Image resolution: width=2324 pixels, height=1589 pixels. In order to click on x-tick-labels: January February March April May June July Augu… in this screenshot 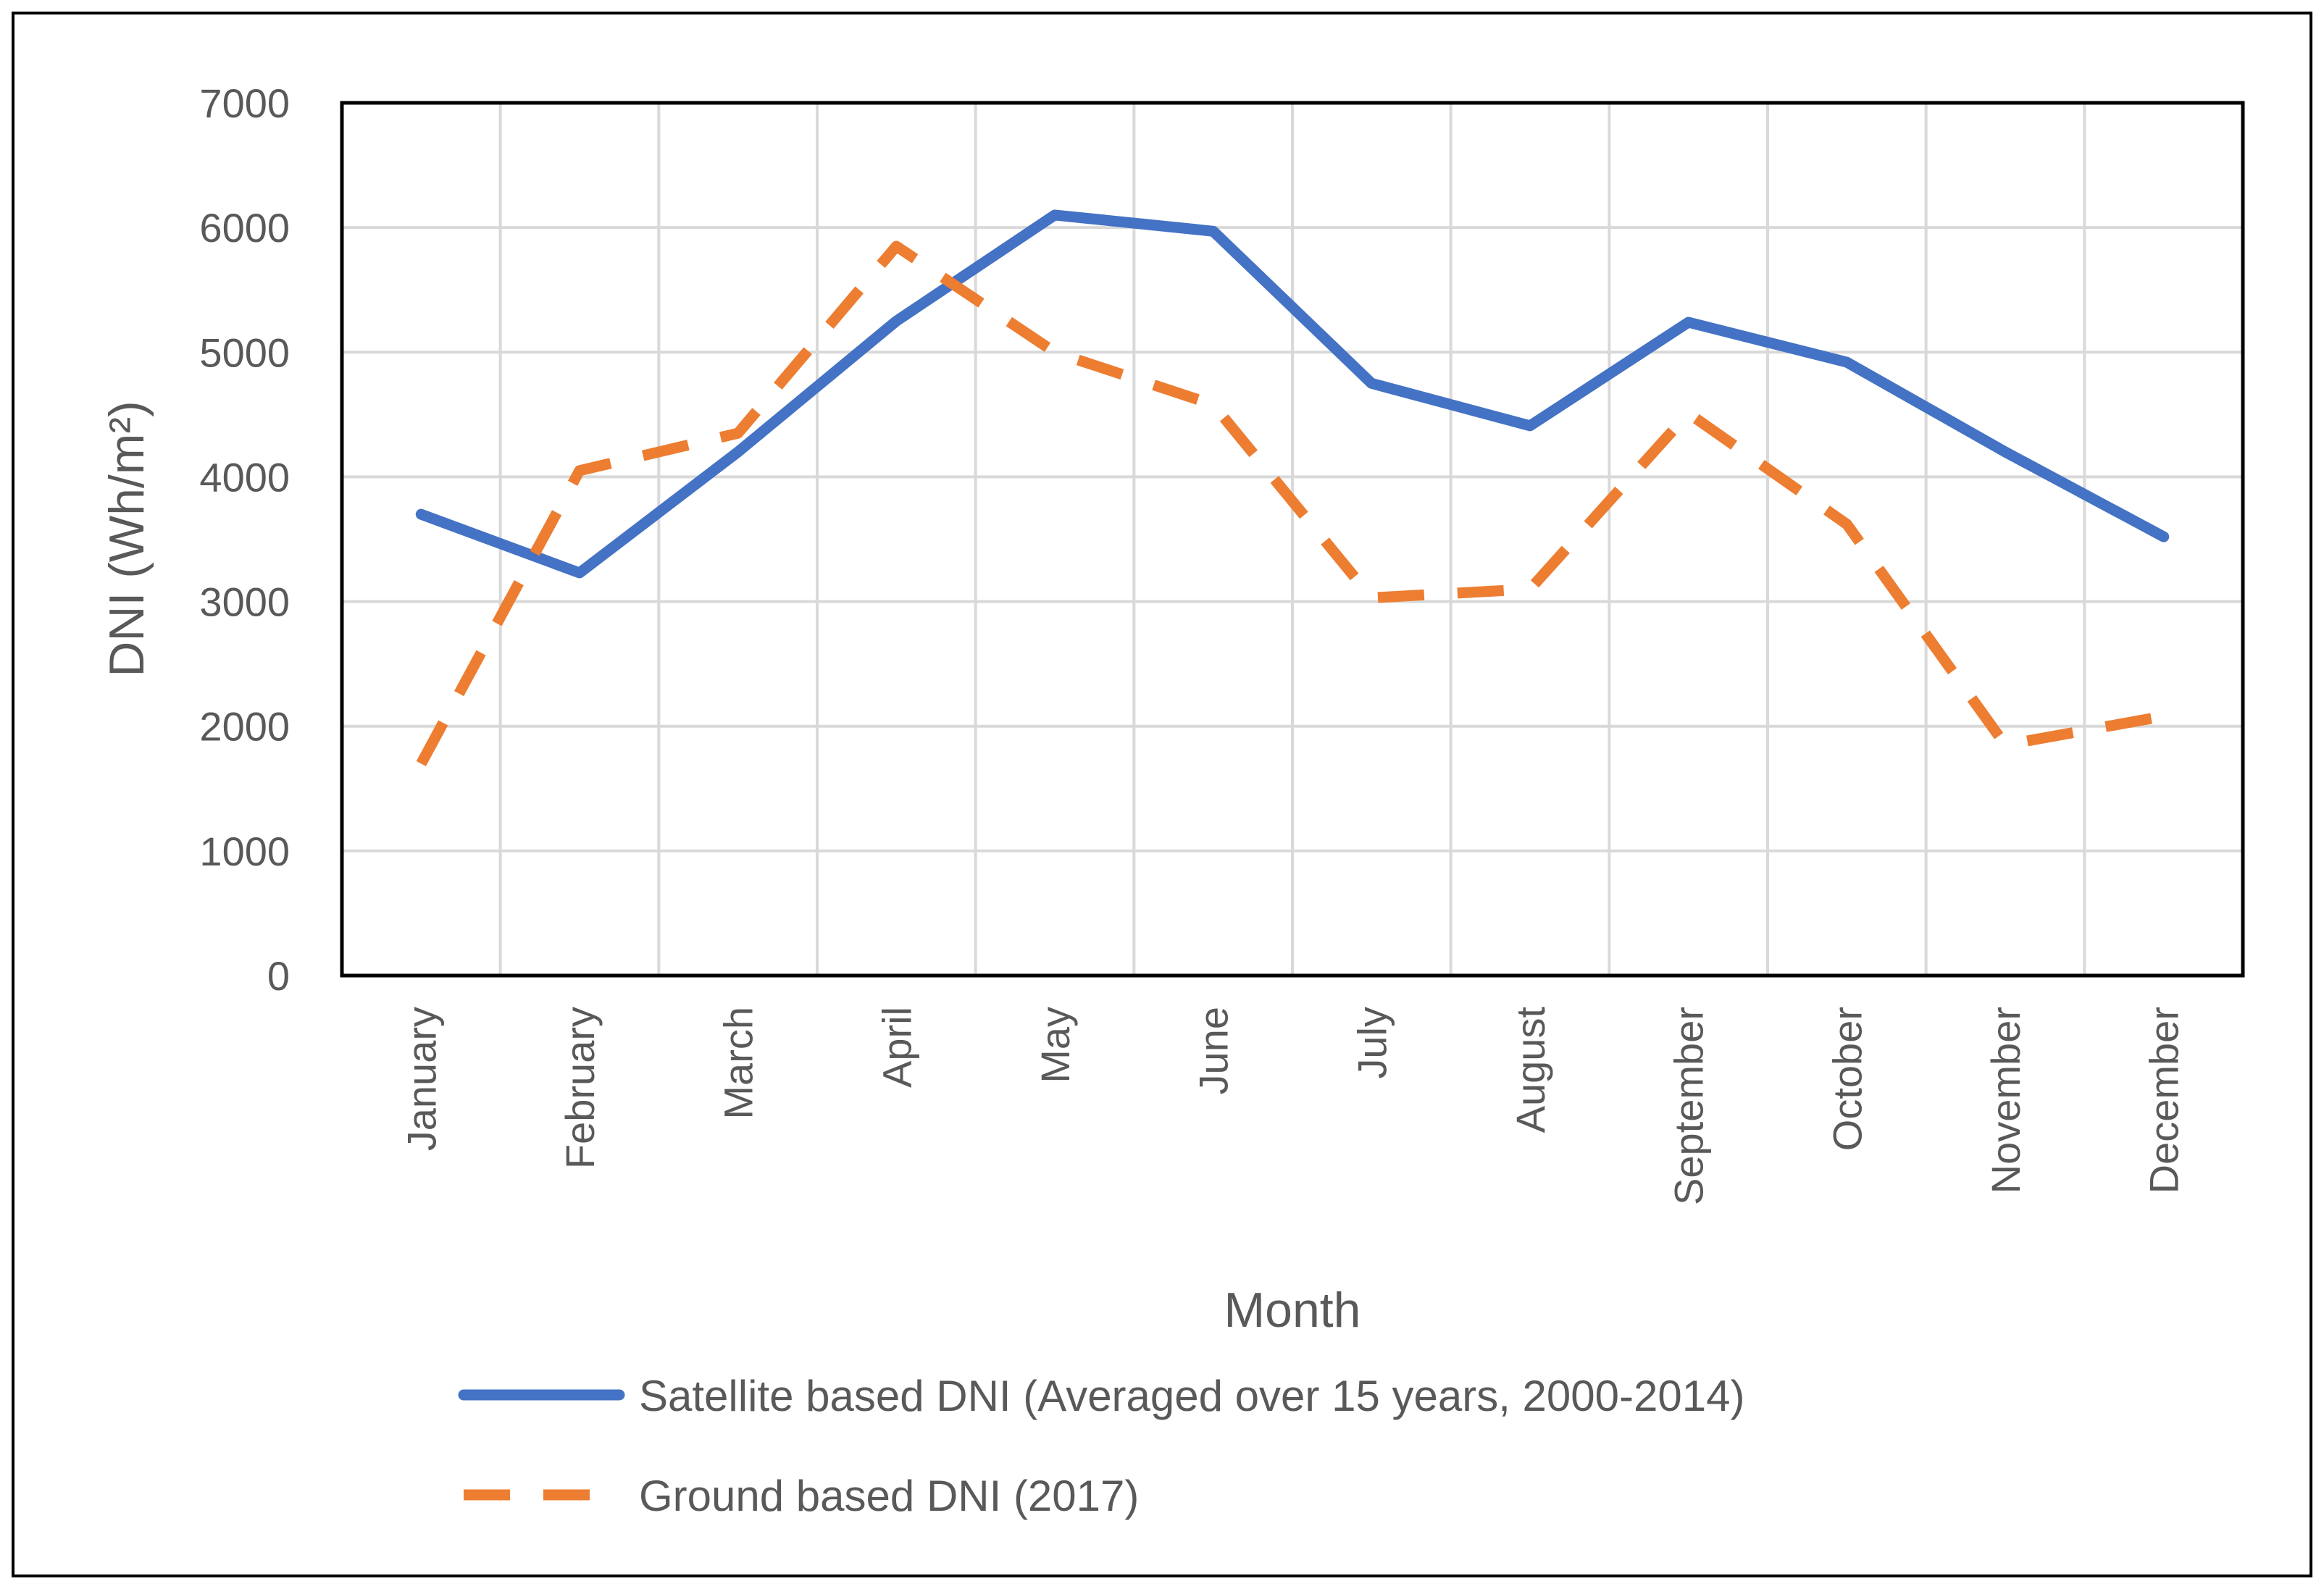, I will do `click(1292, 1106)`.